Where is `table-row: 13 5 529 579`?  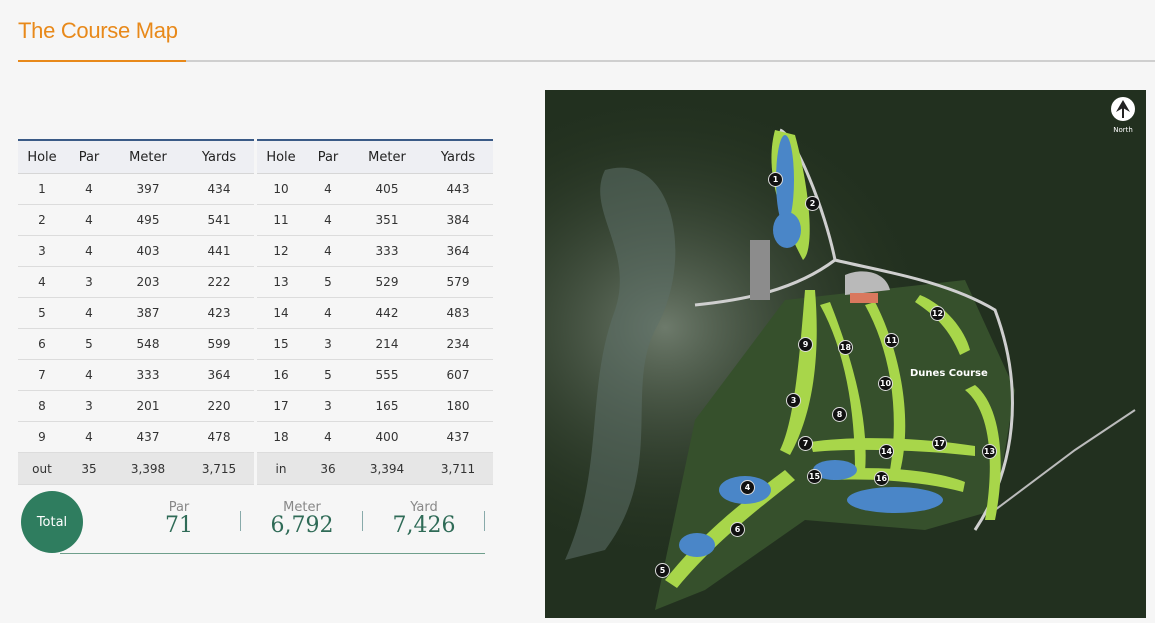
table-row: 13 5 529 579 is located at coordinates (375, 282).